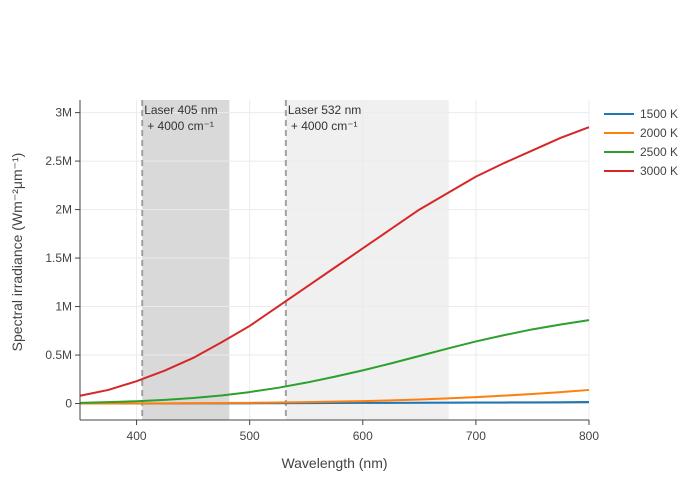 The height and width of the screenshot is (500, 700). What do you see at coordinates (58, 355) in the screenshot?
I see `y-tick-label: 0.5M` at bounding box center [58, 355].